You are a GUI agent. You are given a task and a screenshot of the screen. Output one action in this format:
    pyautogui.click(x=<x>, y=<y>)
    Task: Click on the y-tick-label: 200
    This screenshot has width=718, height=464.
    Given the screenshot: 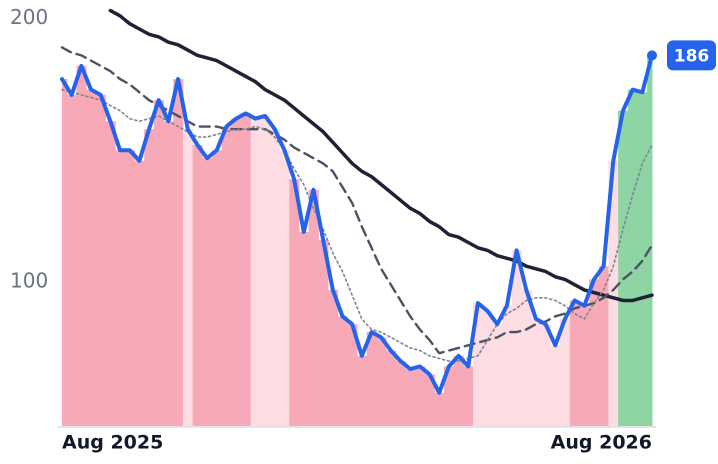 What is the action you would take?
    pyautogui.click(x=29, y=17)
    